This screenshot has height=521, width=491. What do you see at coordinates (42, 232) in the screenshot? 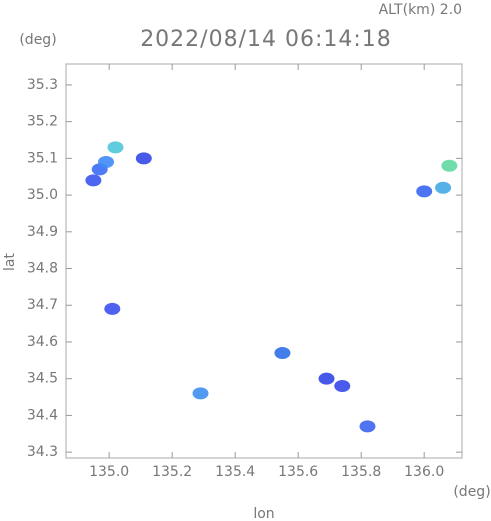
I see `y-tick-label: 34.9` at bounding box center [42, 232].